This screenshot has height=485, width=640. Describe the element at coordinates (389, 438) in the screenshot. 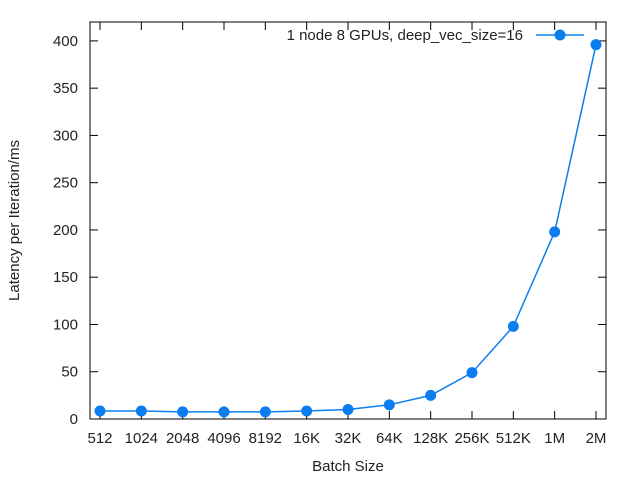

I see `x-tick-label: 64K` at that location.